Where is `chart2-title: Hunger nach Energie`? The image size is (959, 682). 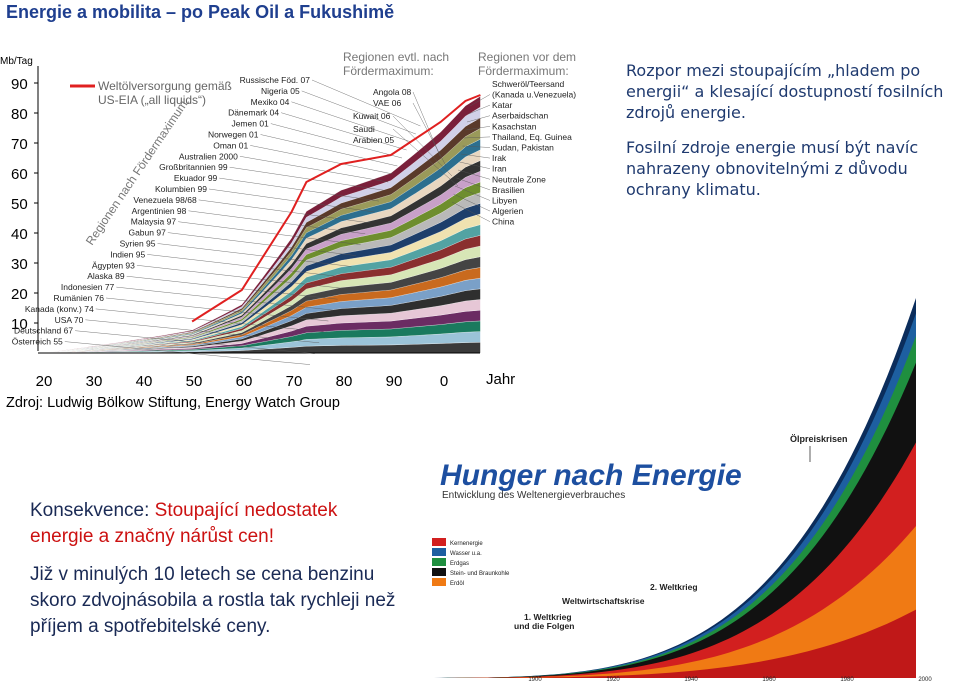 chart2-title: Hunger nach Energie is located at coordinates (591, 475).